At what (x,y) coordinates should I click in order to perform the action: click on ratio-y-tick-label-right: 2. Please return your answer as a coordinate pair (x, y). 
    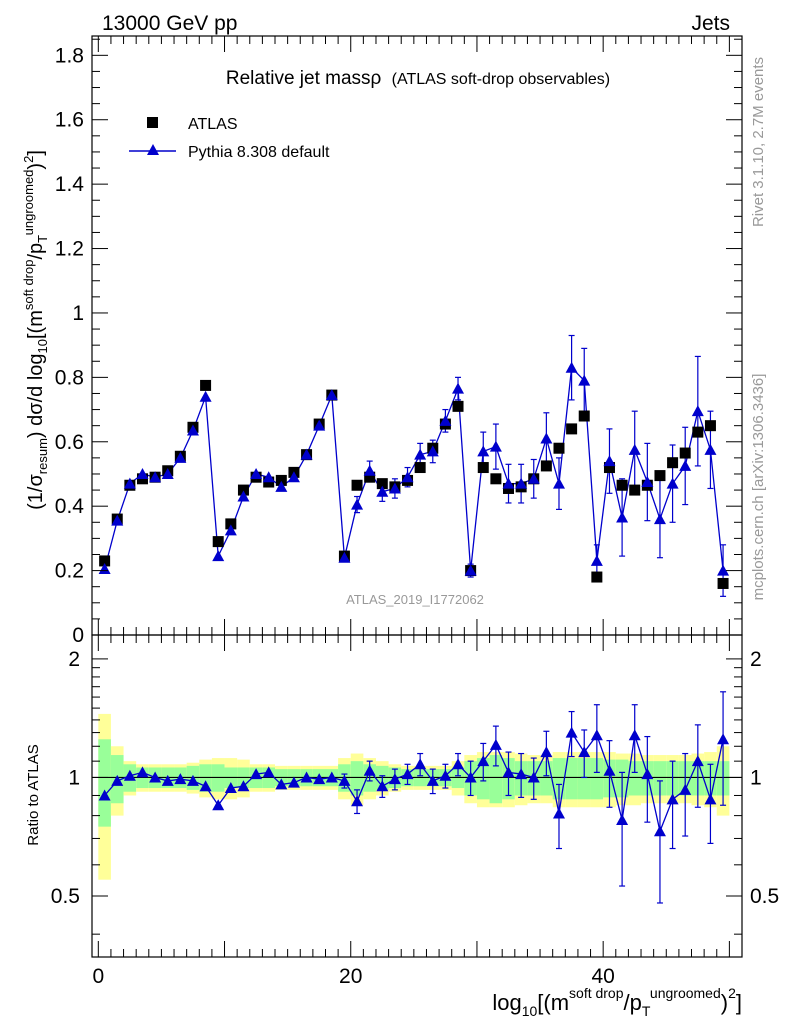
    Looking at the image, I should click on (756, 659).